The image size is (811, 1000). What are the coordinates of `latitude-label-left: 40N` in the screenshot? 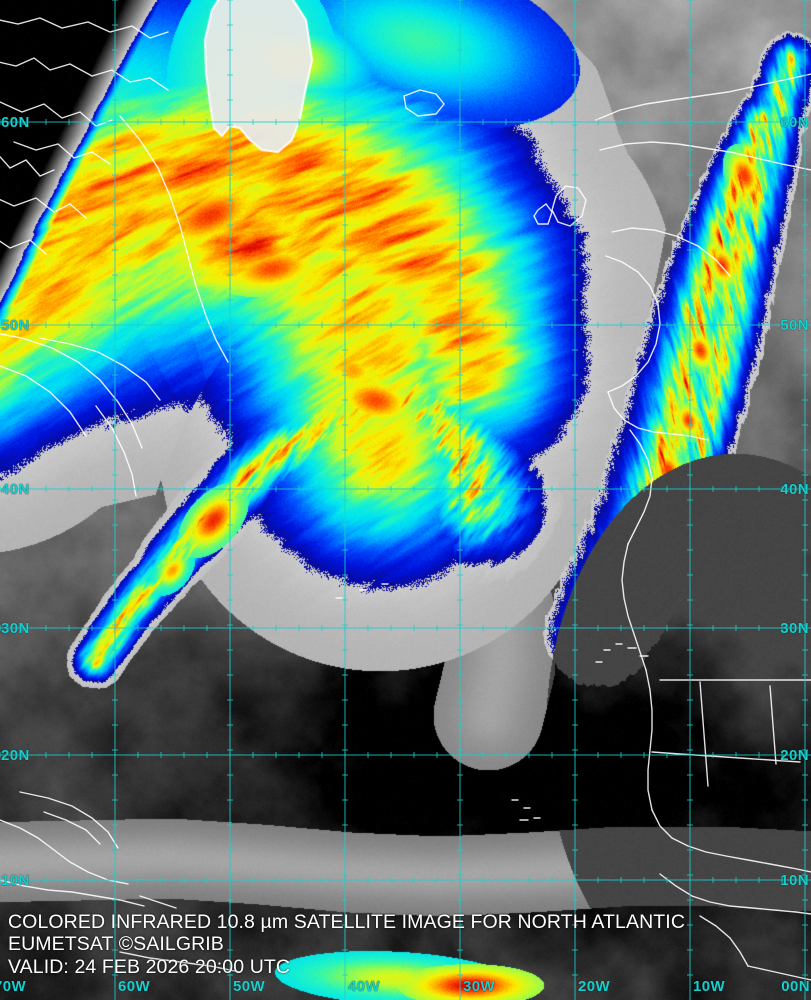 It's located at (15, 489).